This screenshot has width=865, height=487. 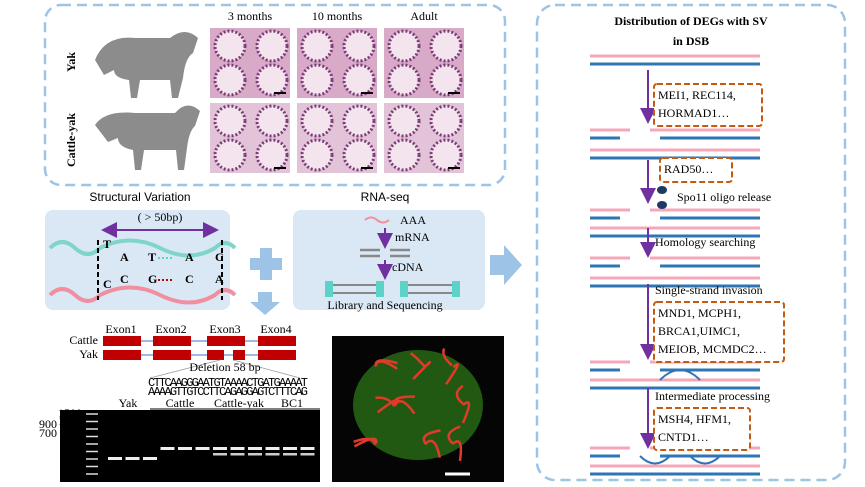 I want to click on row-label: Cattle, so click(x=83, y=340).